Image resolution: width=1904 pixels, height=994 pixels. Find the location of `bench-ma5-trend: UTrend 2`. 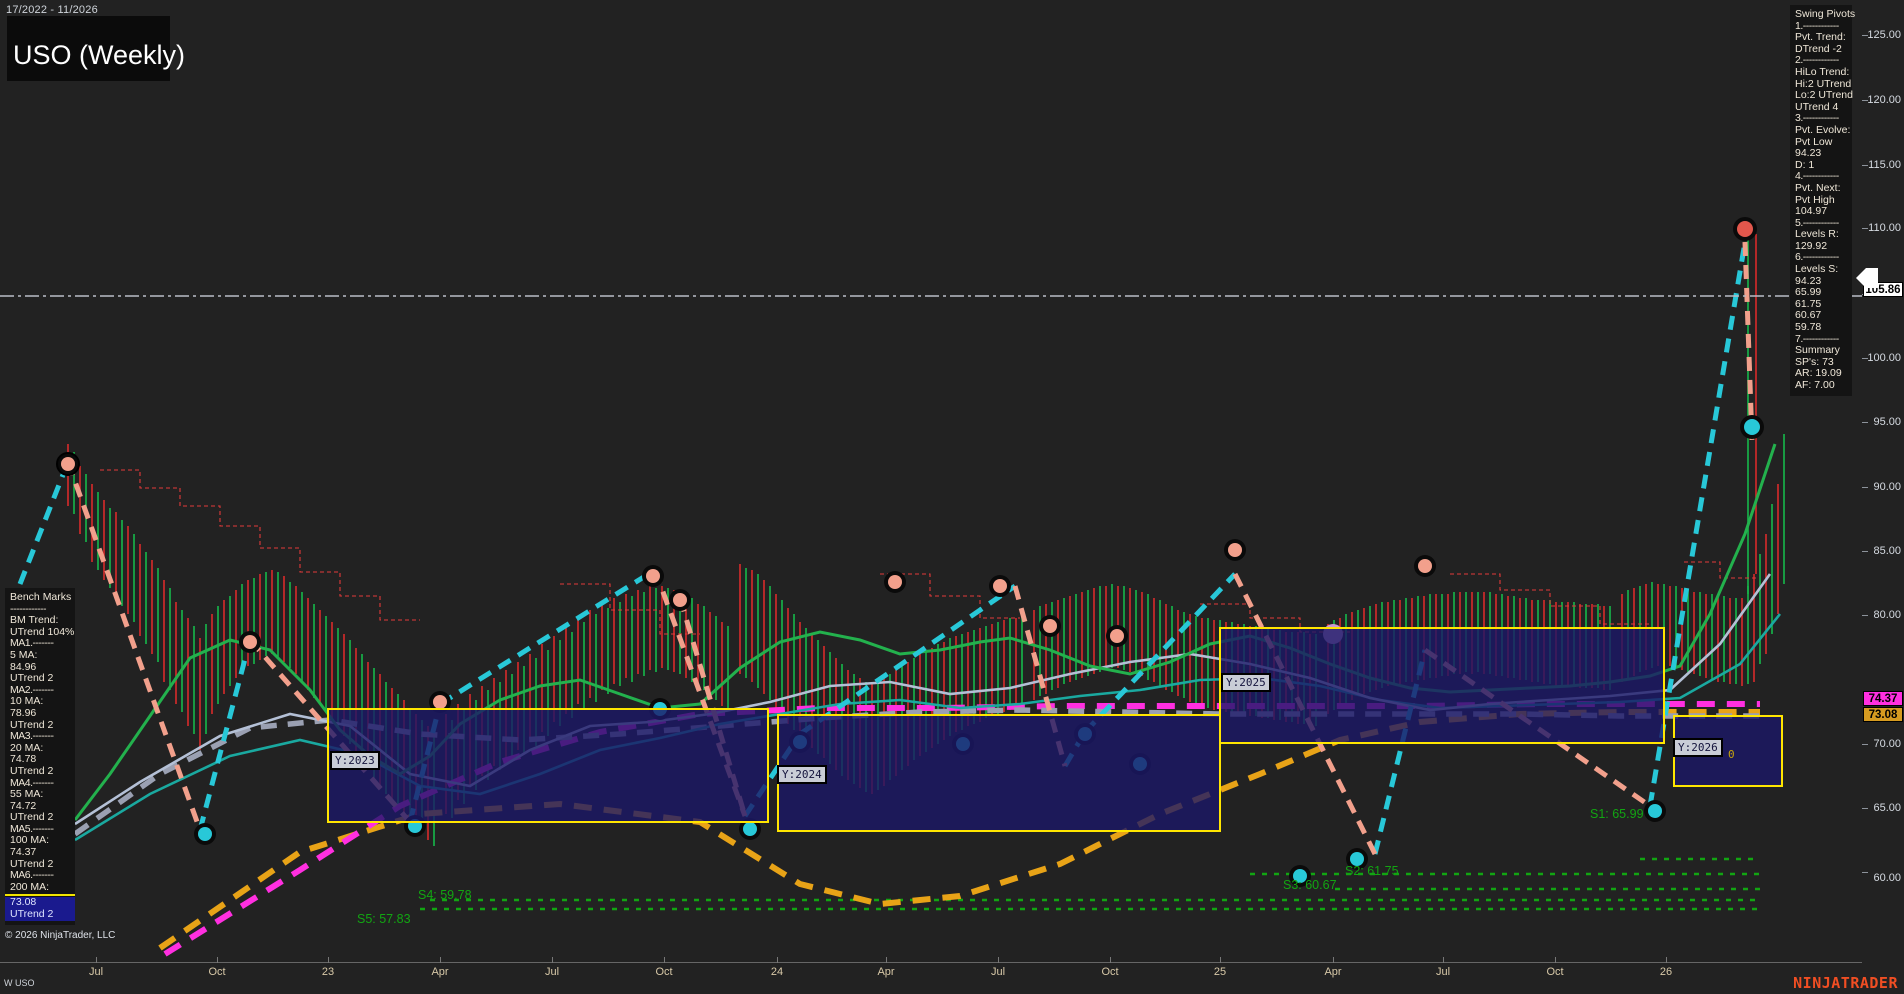

bench-ma5-trend: UTrend 2 is located at coordinates (32, 863).